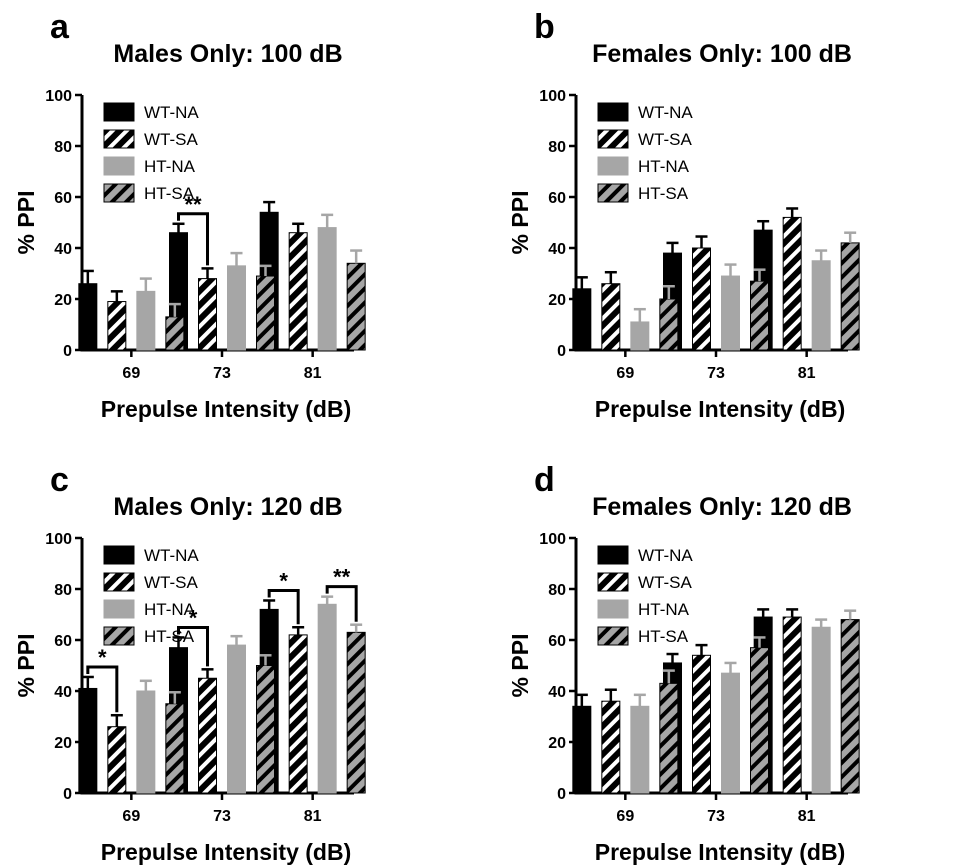  Describe the element at coordinates (59, 480) in the screenshot. I see `panel-letter: c` at that location.